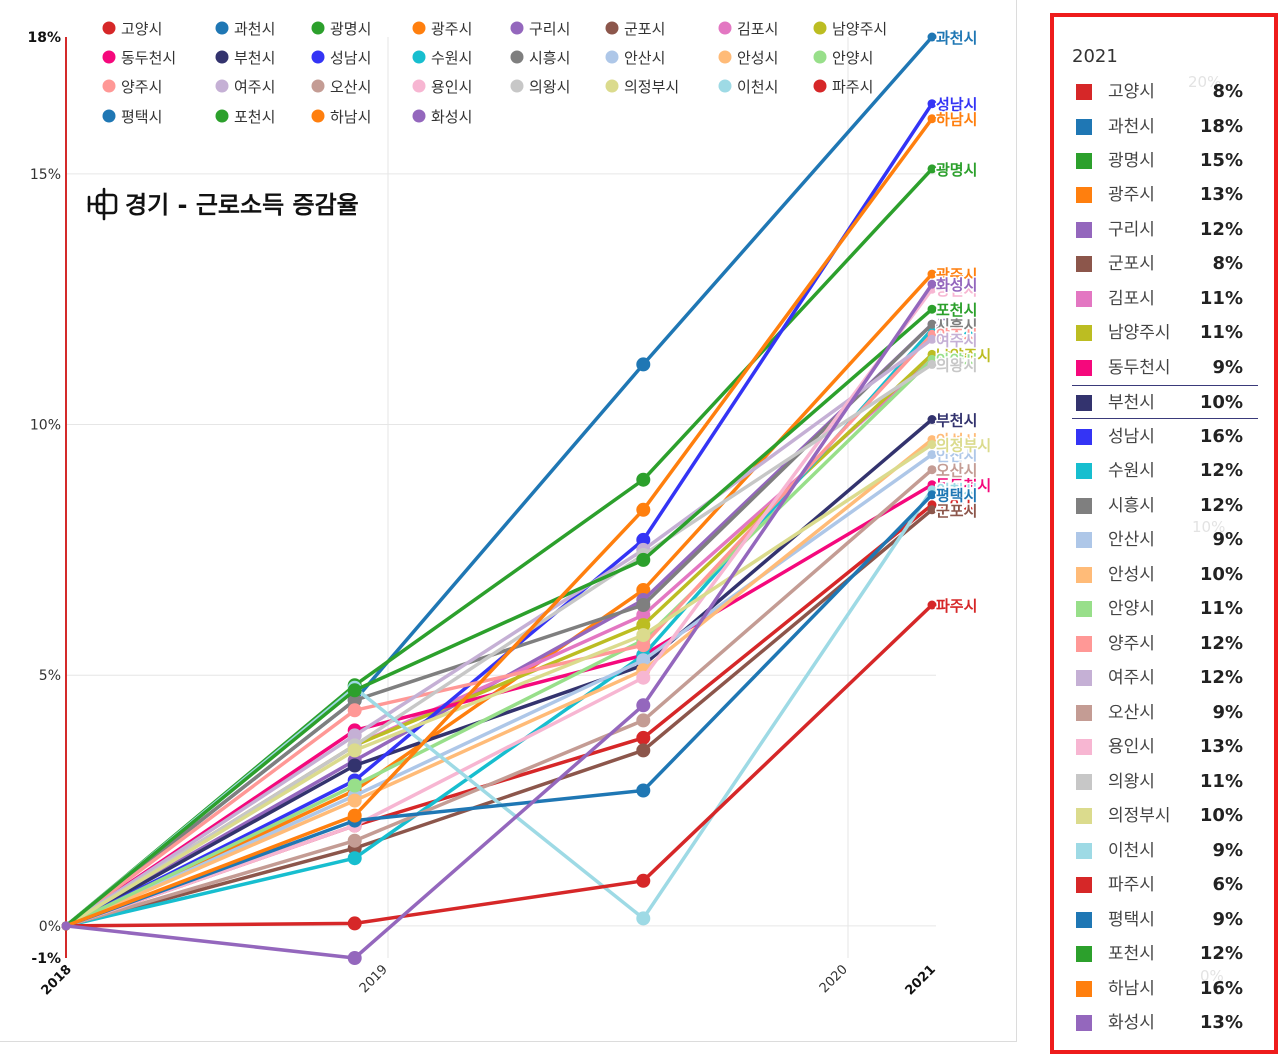  I want to click on legend-item: 과천시, so click(245, 29).